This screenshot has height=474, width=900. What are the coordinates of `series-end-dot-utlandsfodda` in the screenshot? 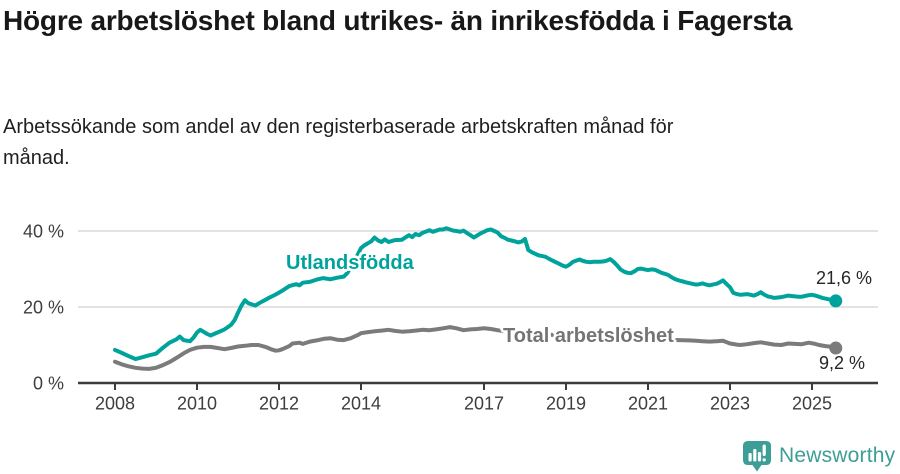 It's located at (836, 301).